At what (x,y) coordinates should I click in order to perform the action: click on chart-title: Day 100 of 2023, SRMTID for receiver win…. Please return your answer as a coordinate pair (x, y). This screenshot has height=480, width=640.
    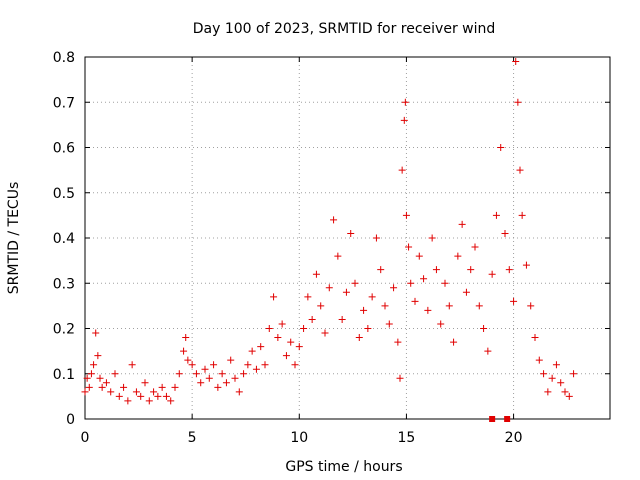
    Looking at the image, I should click on (344, 29).